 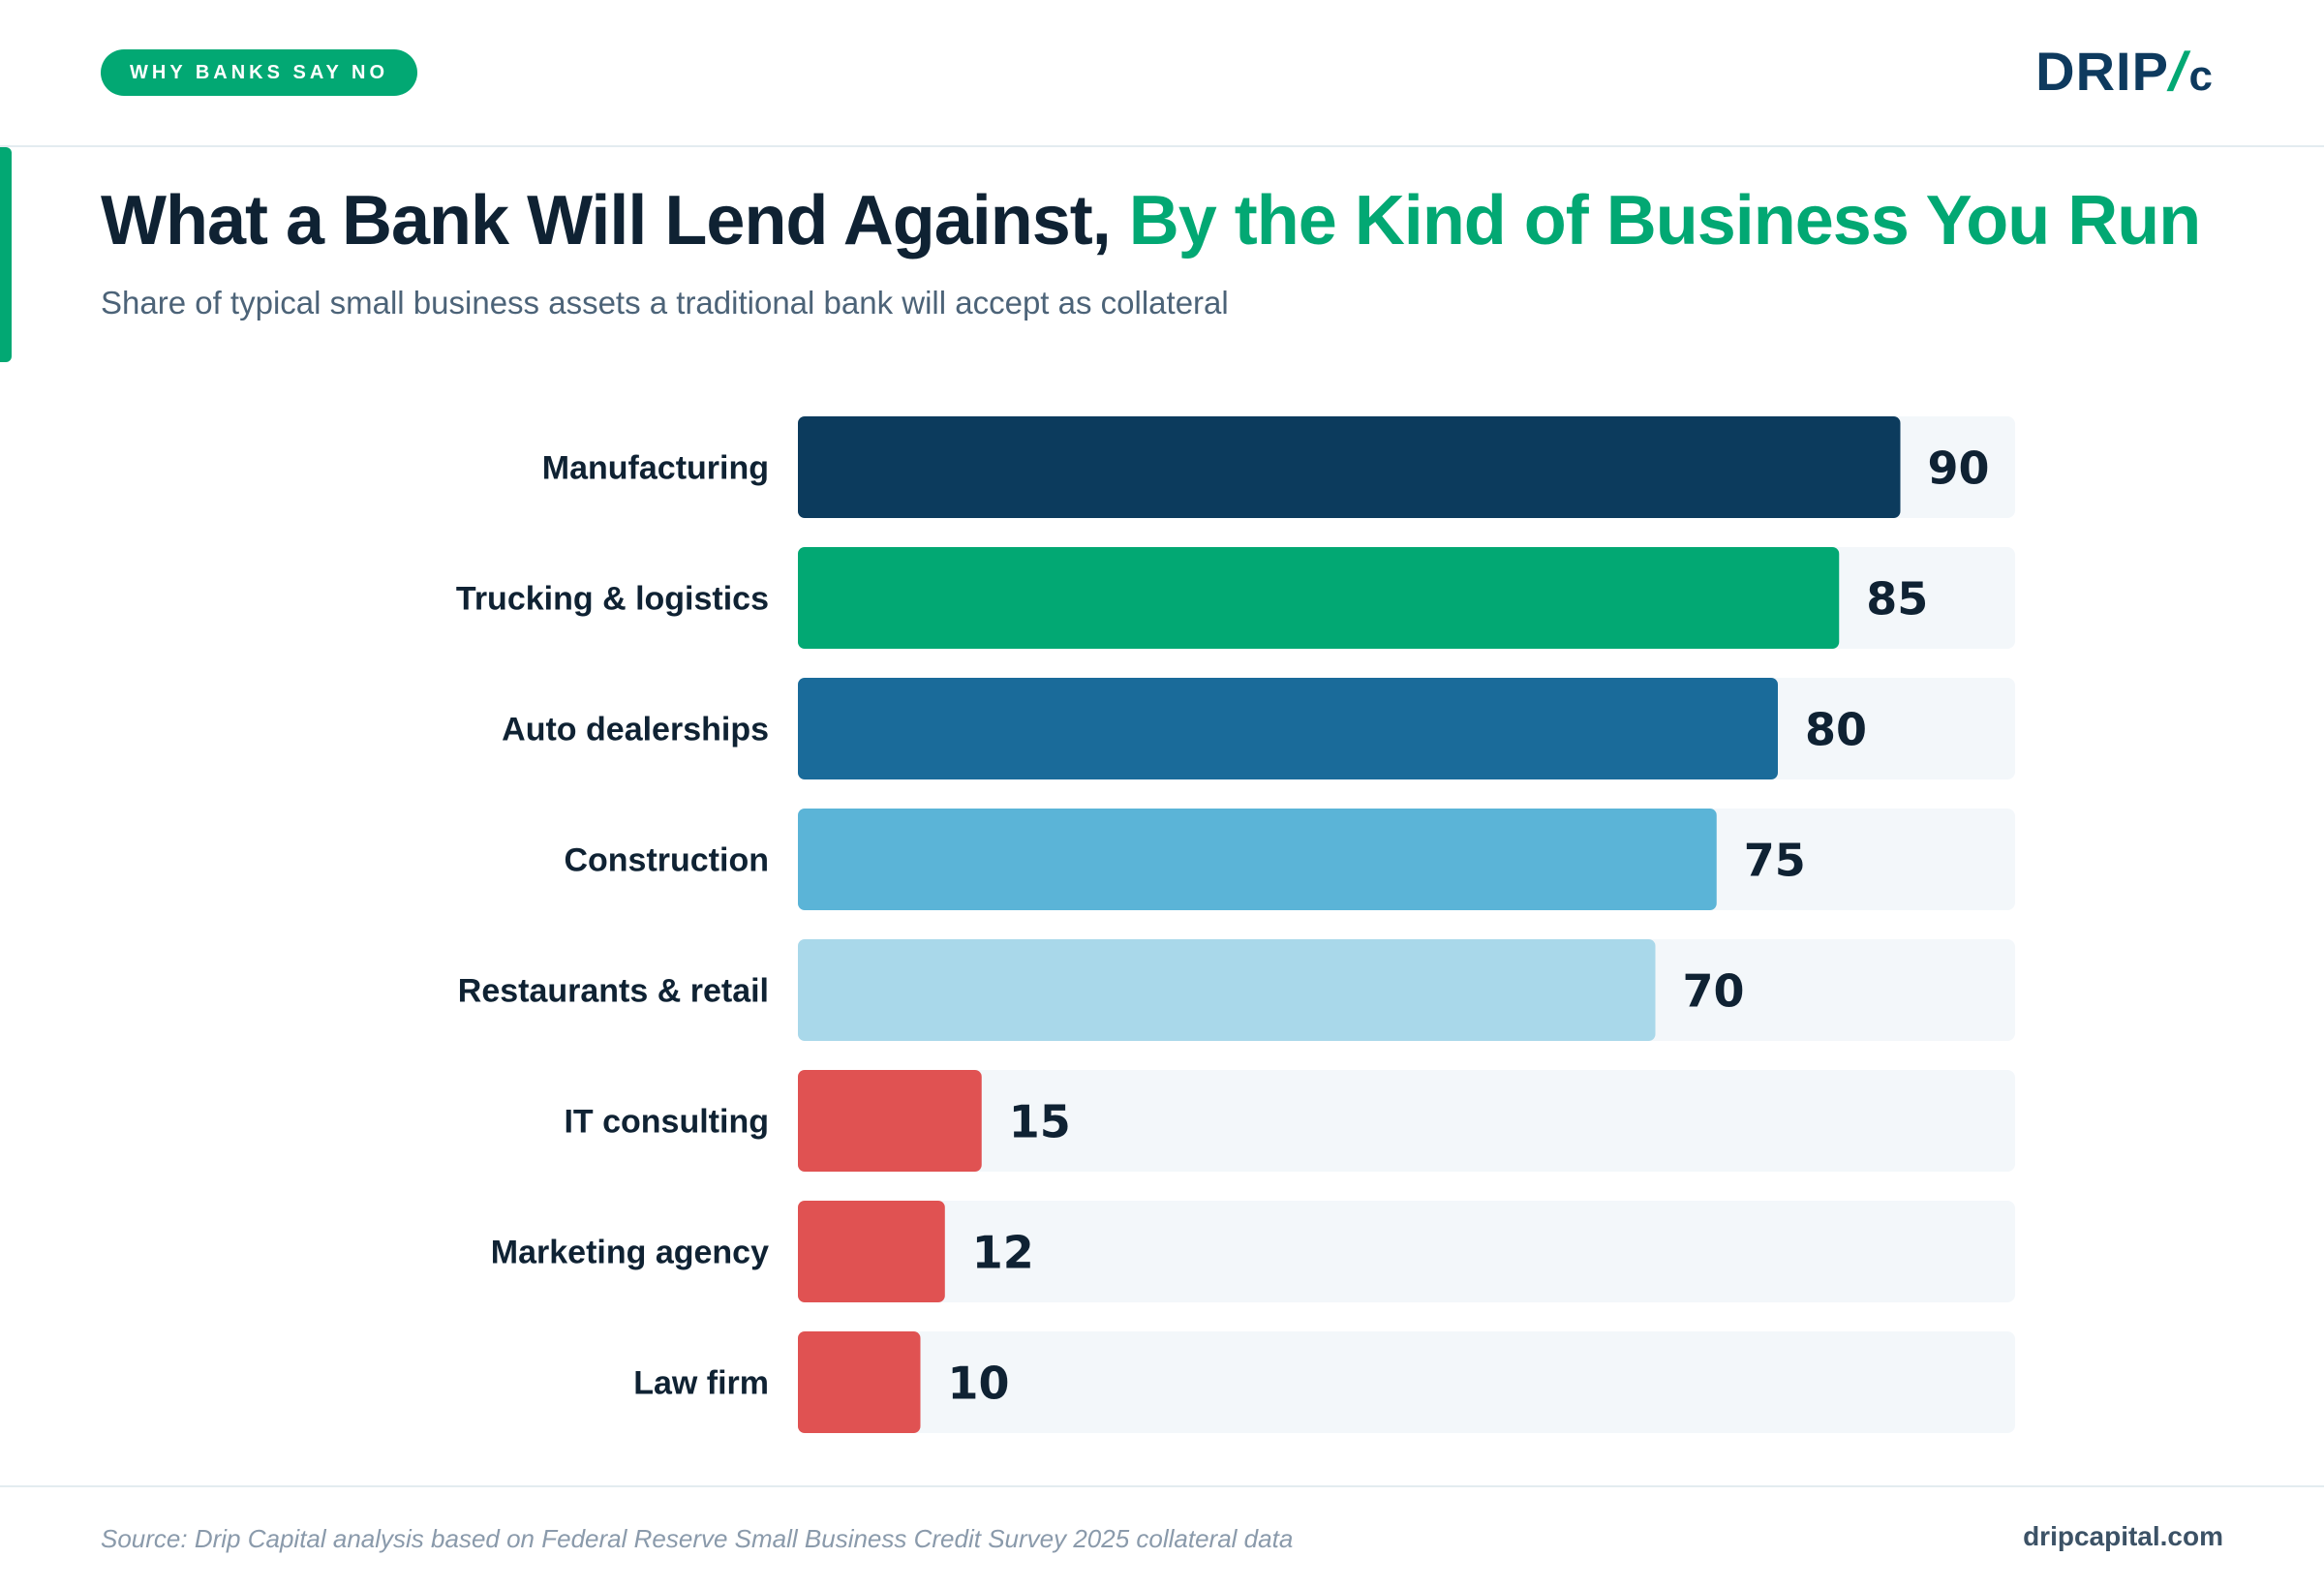 What do you see at coordinates (1003, 1253) in the screenshot?
I see `value-label-marketing-agency: 12` at bounding box center [1003, 1253].